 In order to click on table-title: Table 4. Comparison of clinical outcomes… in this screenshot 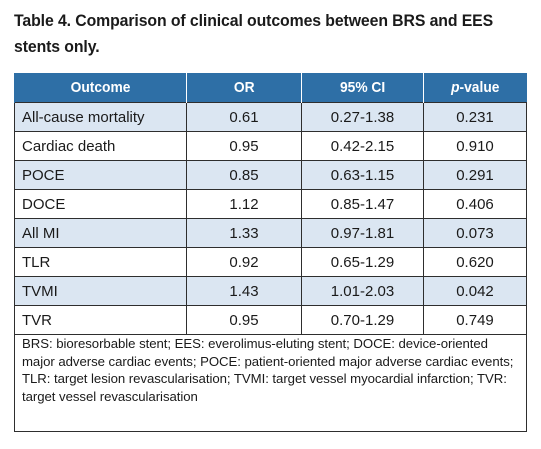, I will do `click(254, 33)`.